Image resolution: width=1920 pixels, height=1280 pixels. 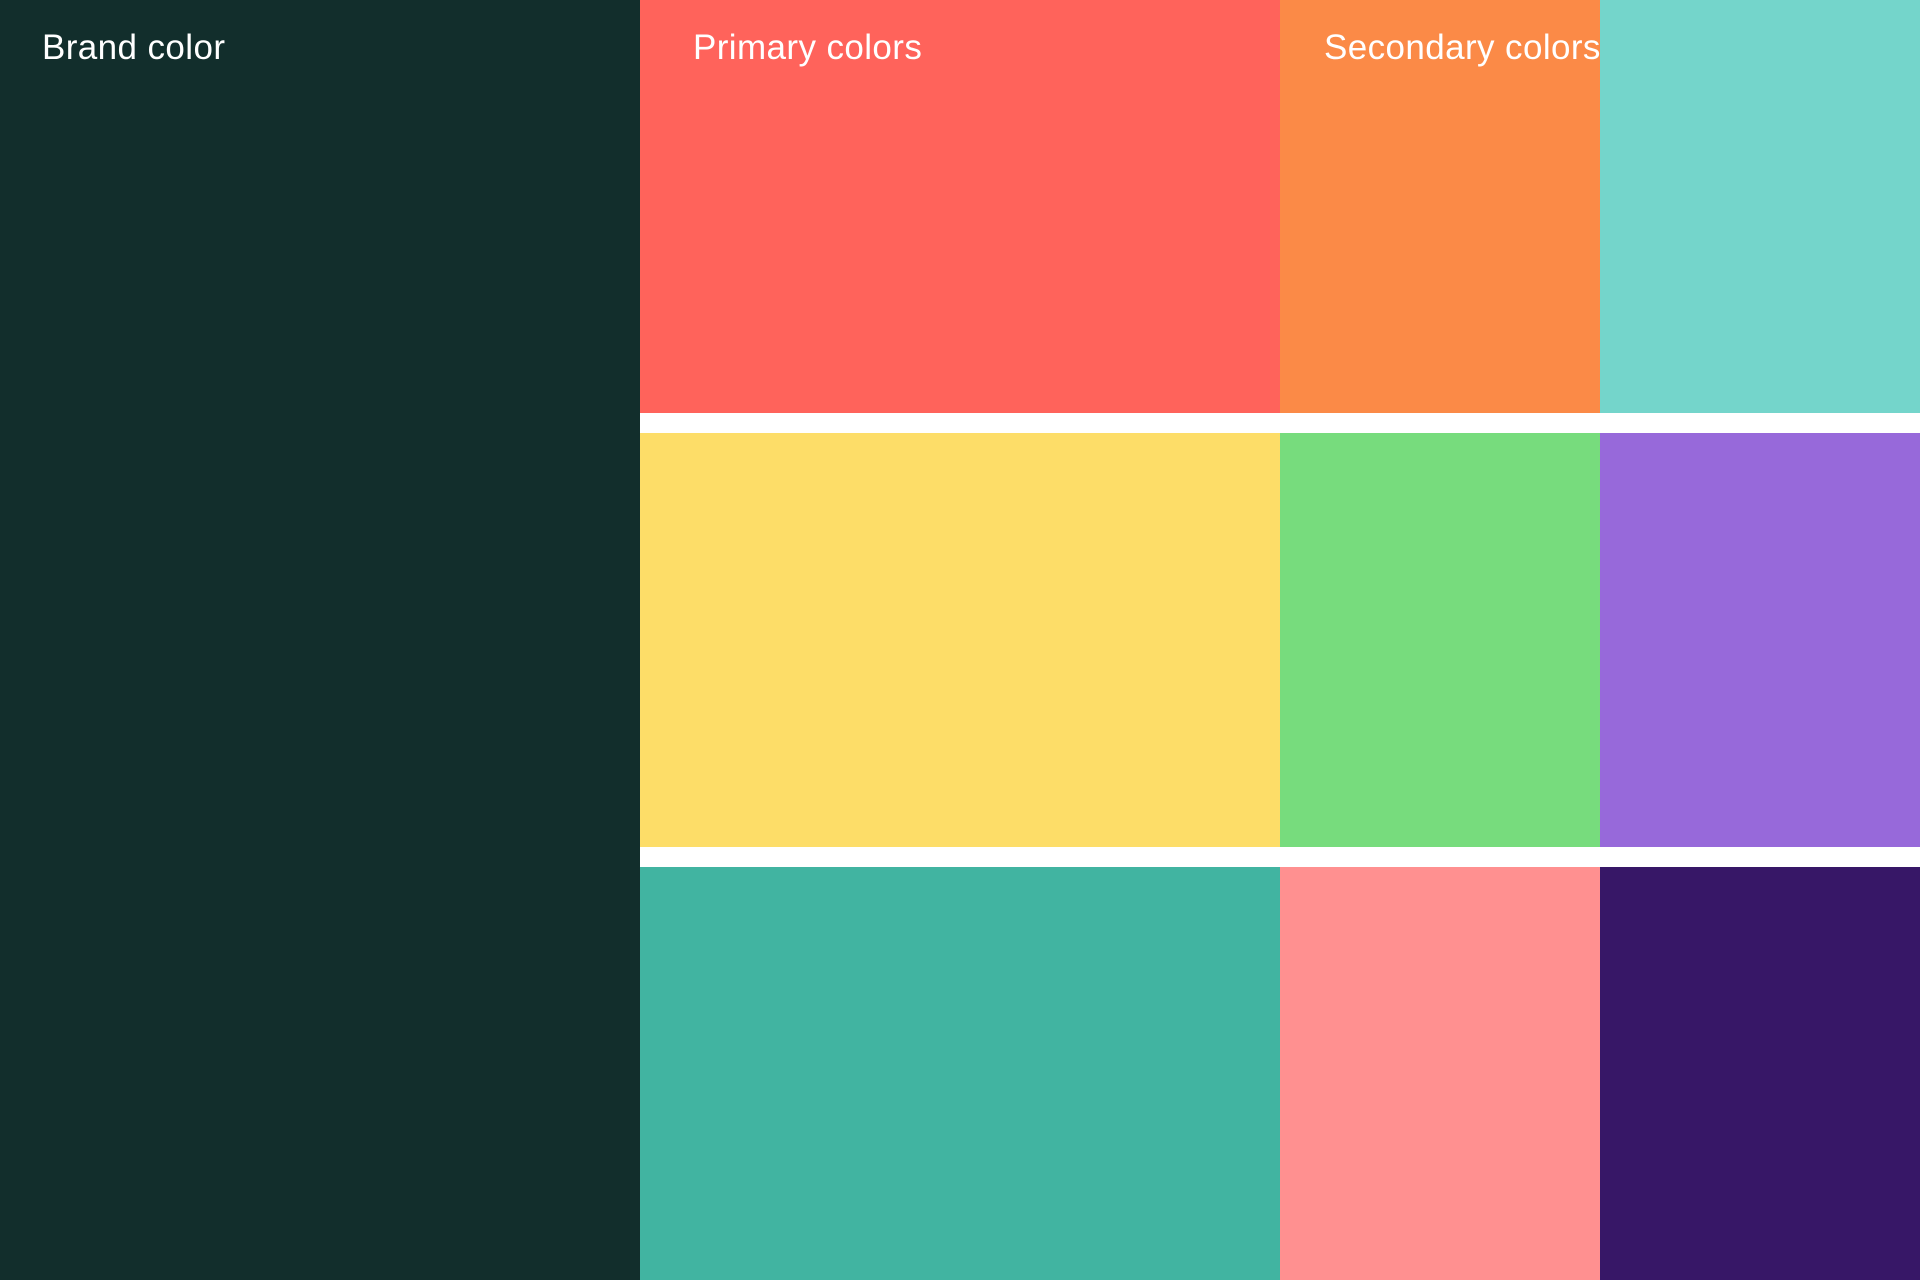 What do you see at coordinates (960, 207) in the screenshot?
I see `primary-swatch-coral-red: Primary colors` at bounding box center [960, 207].